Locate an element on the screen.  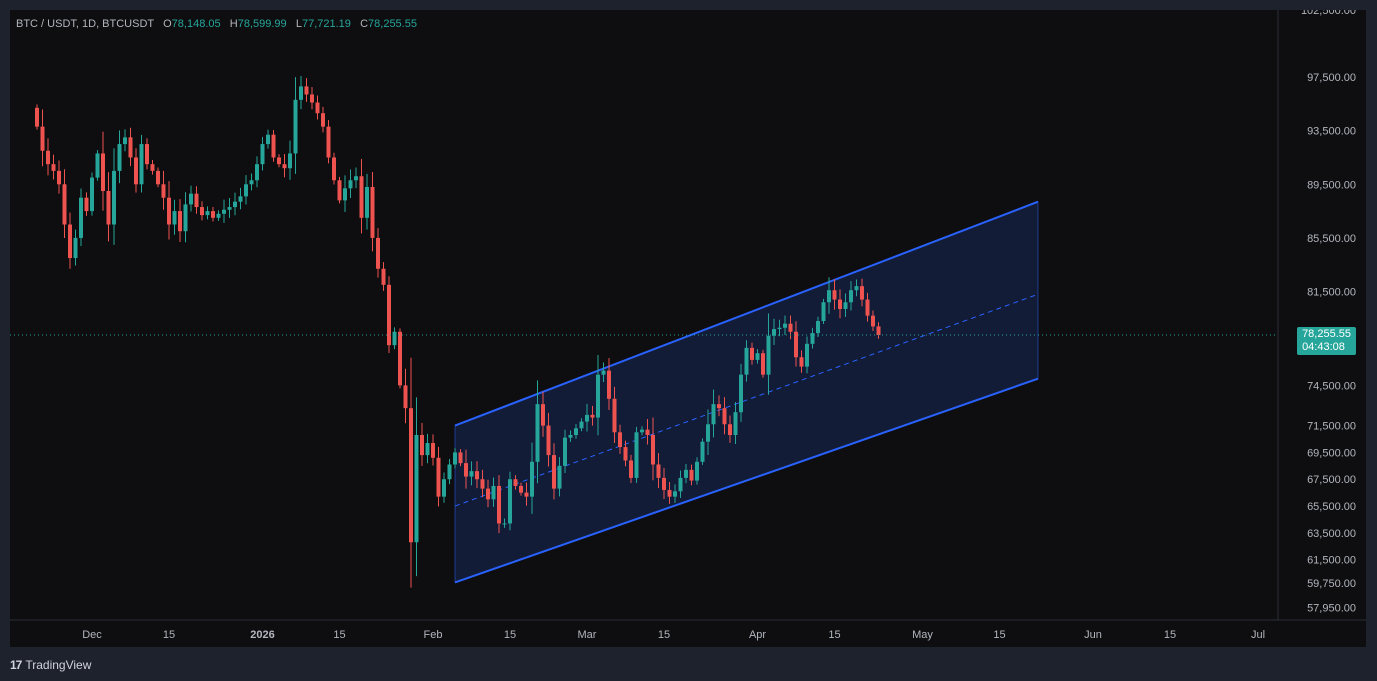
brand-name: TradingView is located at coordinates (58, 665).